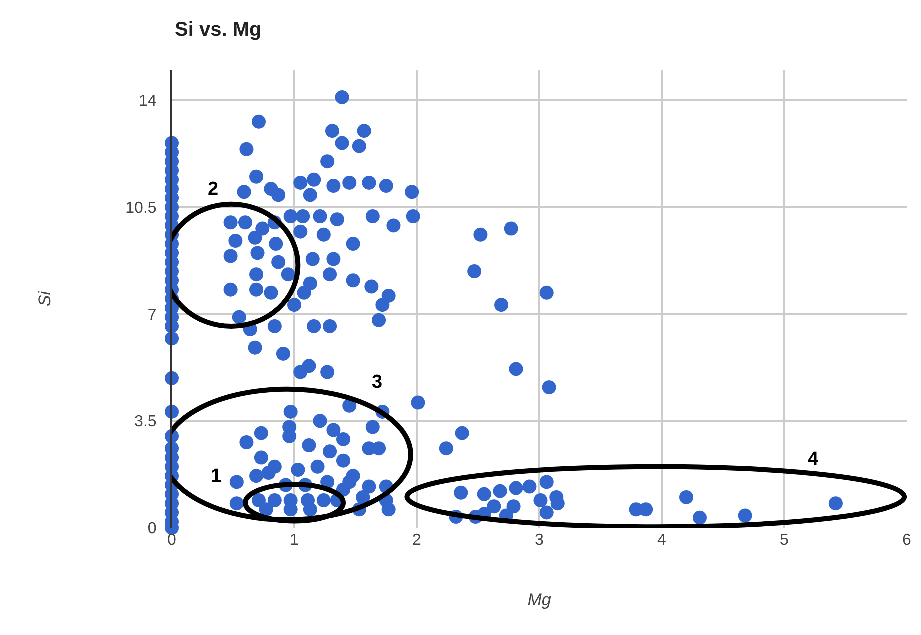  I want to click on y-tick-label: 7, so click(152, 315).